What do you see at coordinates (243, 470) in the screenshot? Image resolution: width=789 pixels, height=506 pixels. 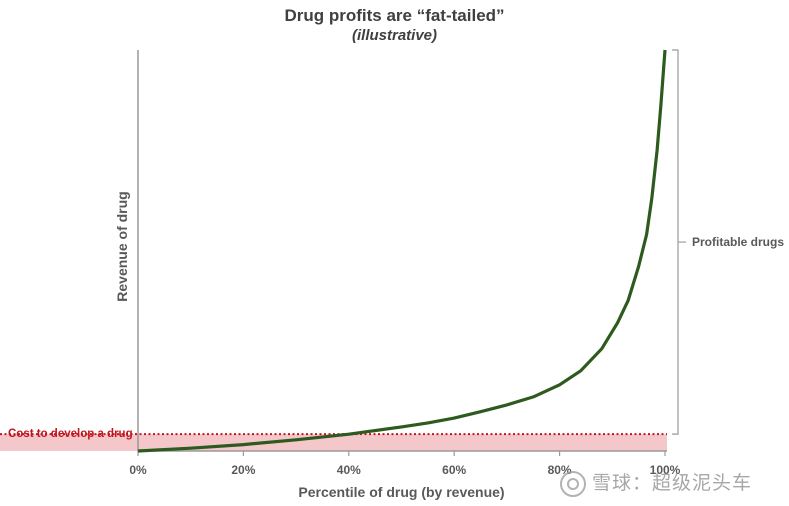 I see `x-tick-label: 20%` at bounding box center [243, 470].